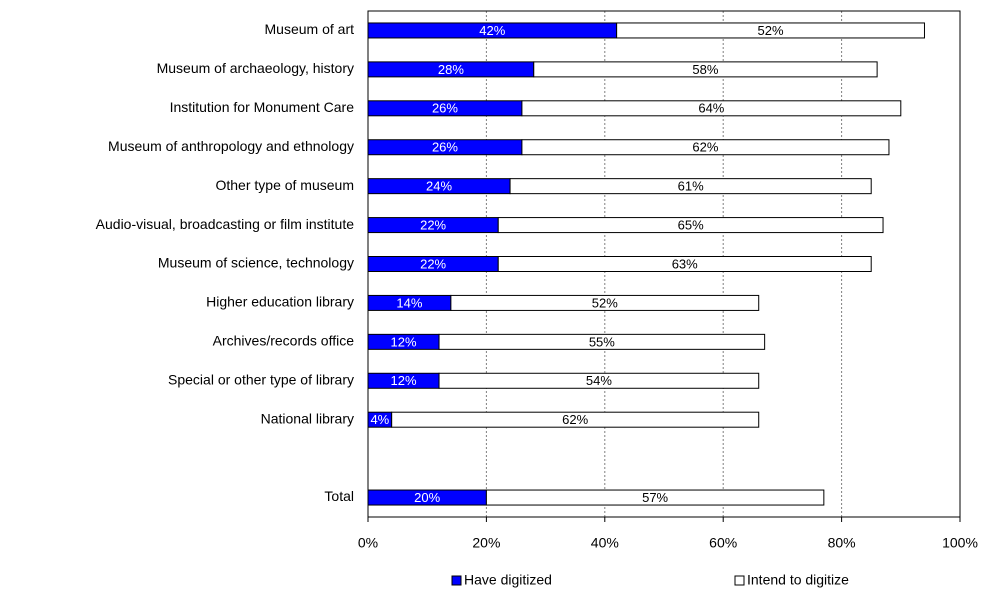 The image size is (985, 591). Describe the element at coordinates (492, 30) in the screenshot. I see `value-label: 42%` at that location.